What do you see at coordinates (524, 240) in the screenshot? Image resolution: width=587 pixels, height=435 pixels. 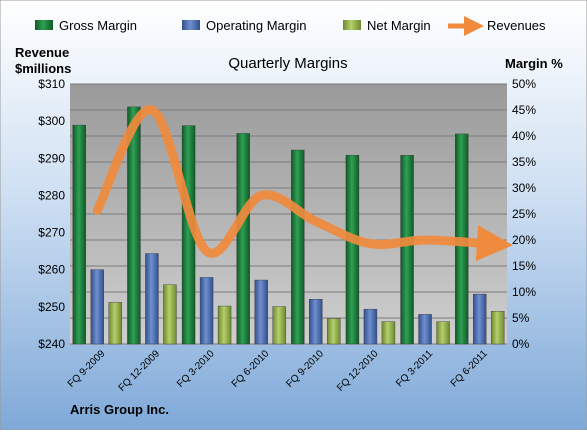 I see `right-tick-label-4: 20%` at bounding box center [524, 240].